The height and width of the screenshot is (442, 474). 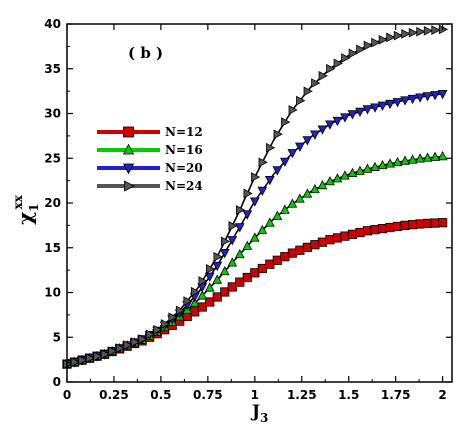 I want to click on x-tick-label: 0.75, so click(x=208, y=395).